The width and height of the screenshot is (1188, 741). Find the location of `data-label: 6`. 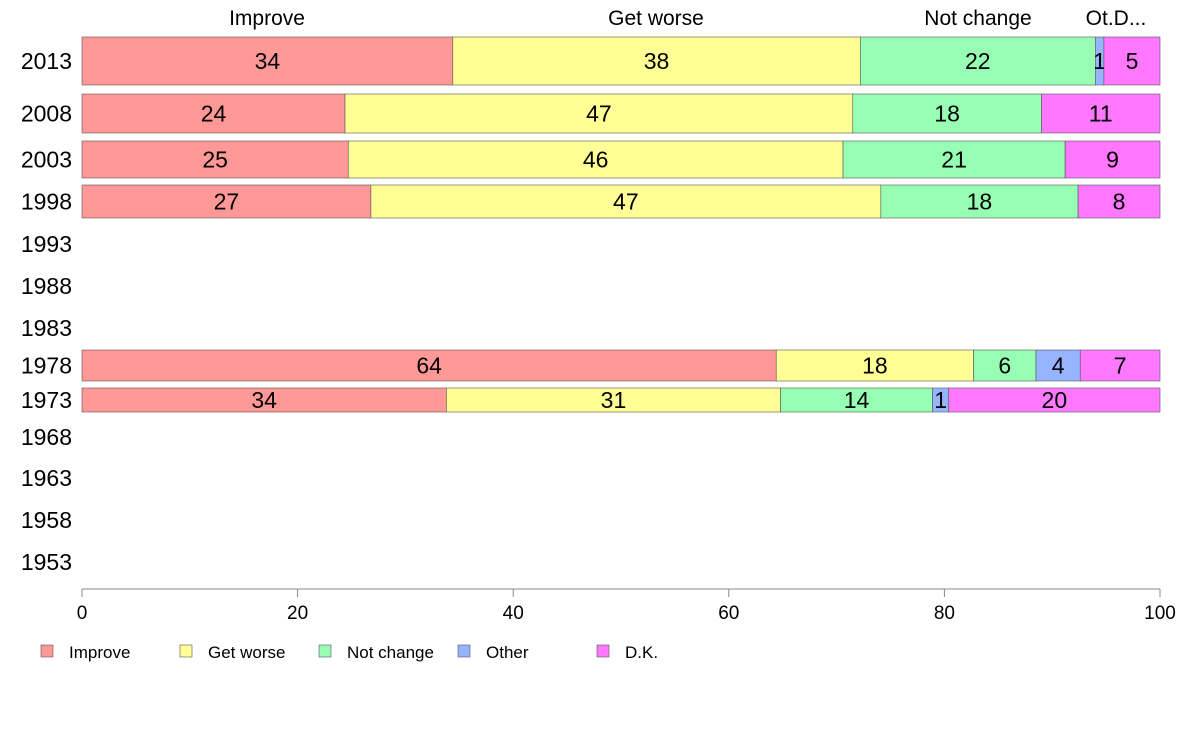

data-label: 6 is located at coordinates (1004, 366).